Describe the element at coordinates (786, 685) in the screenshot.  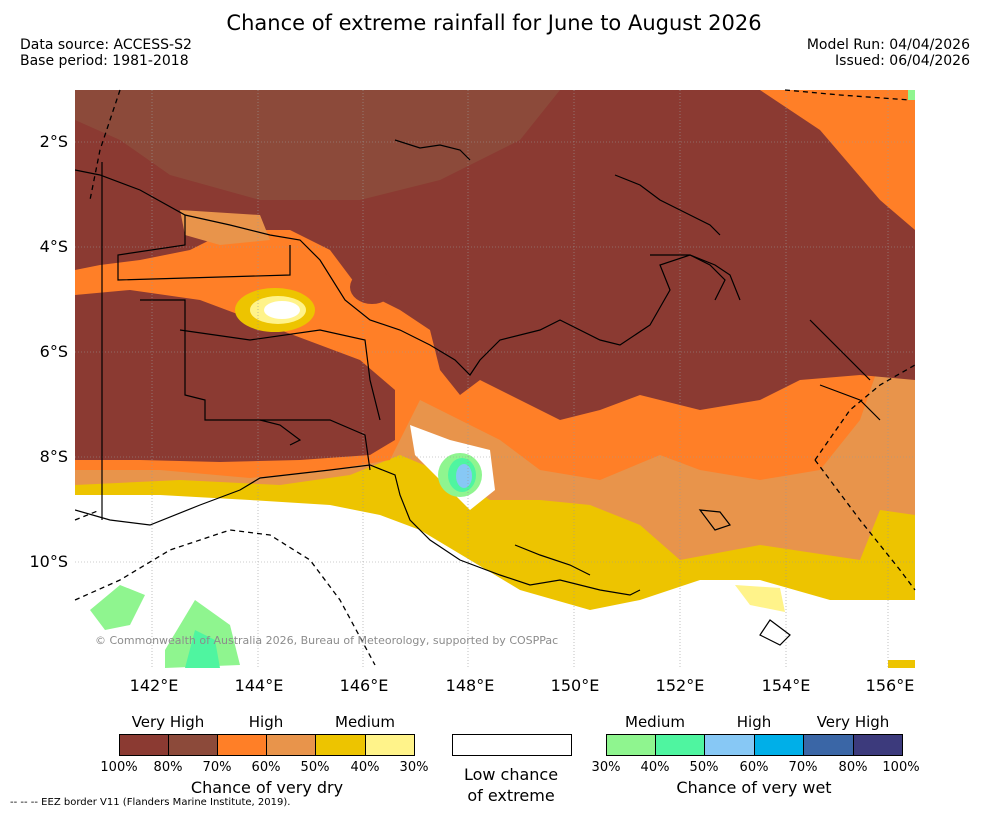
I see `lon-label: 154°E` at that location.